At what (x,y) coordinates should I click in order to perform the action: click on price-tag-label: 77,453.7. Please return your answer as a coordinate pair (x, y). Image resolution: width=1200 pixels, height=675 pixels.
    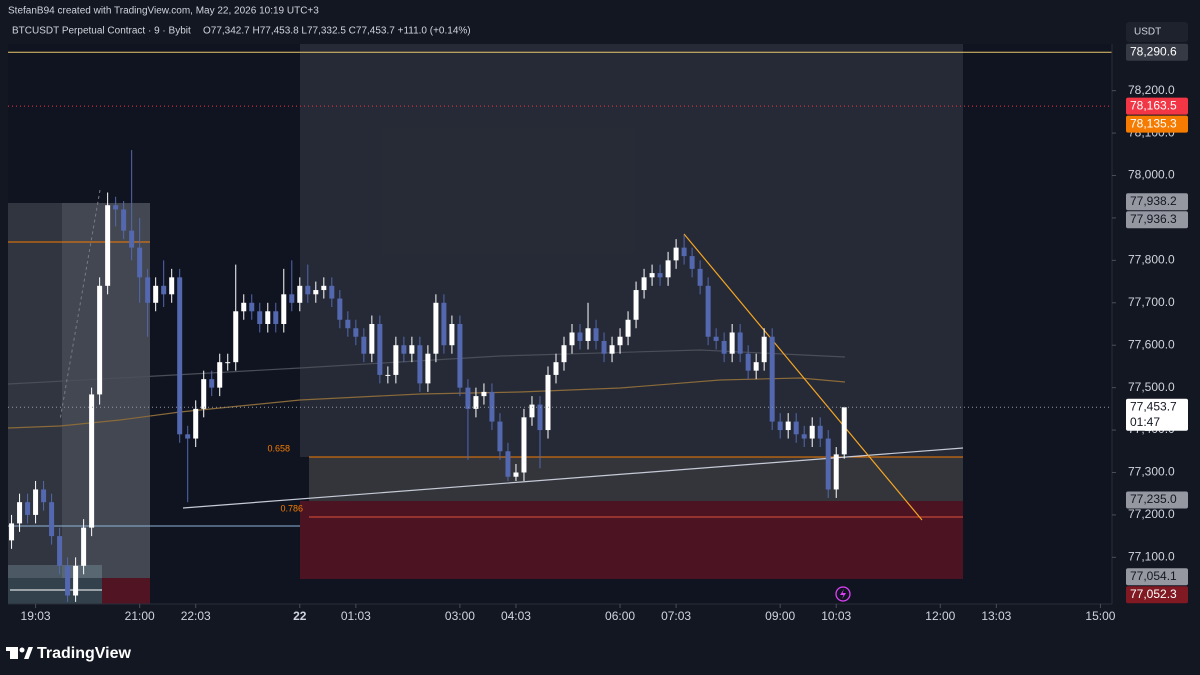
    Looking at the image, I should click on (1153, 406).